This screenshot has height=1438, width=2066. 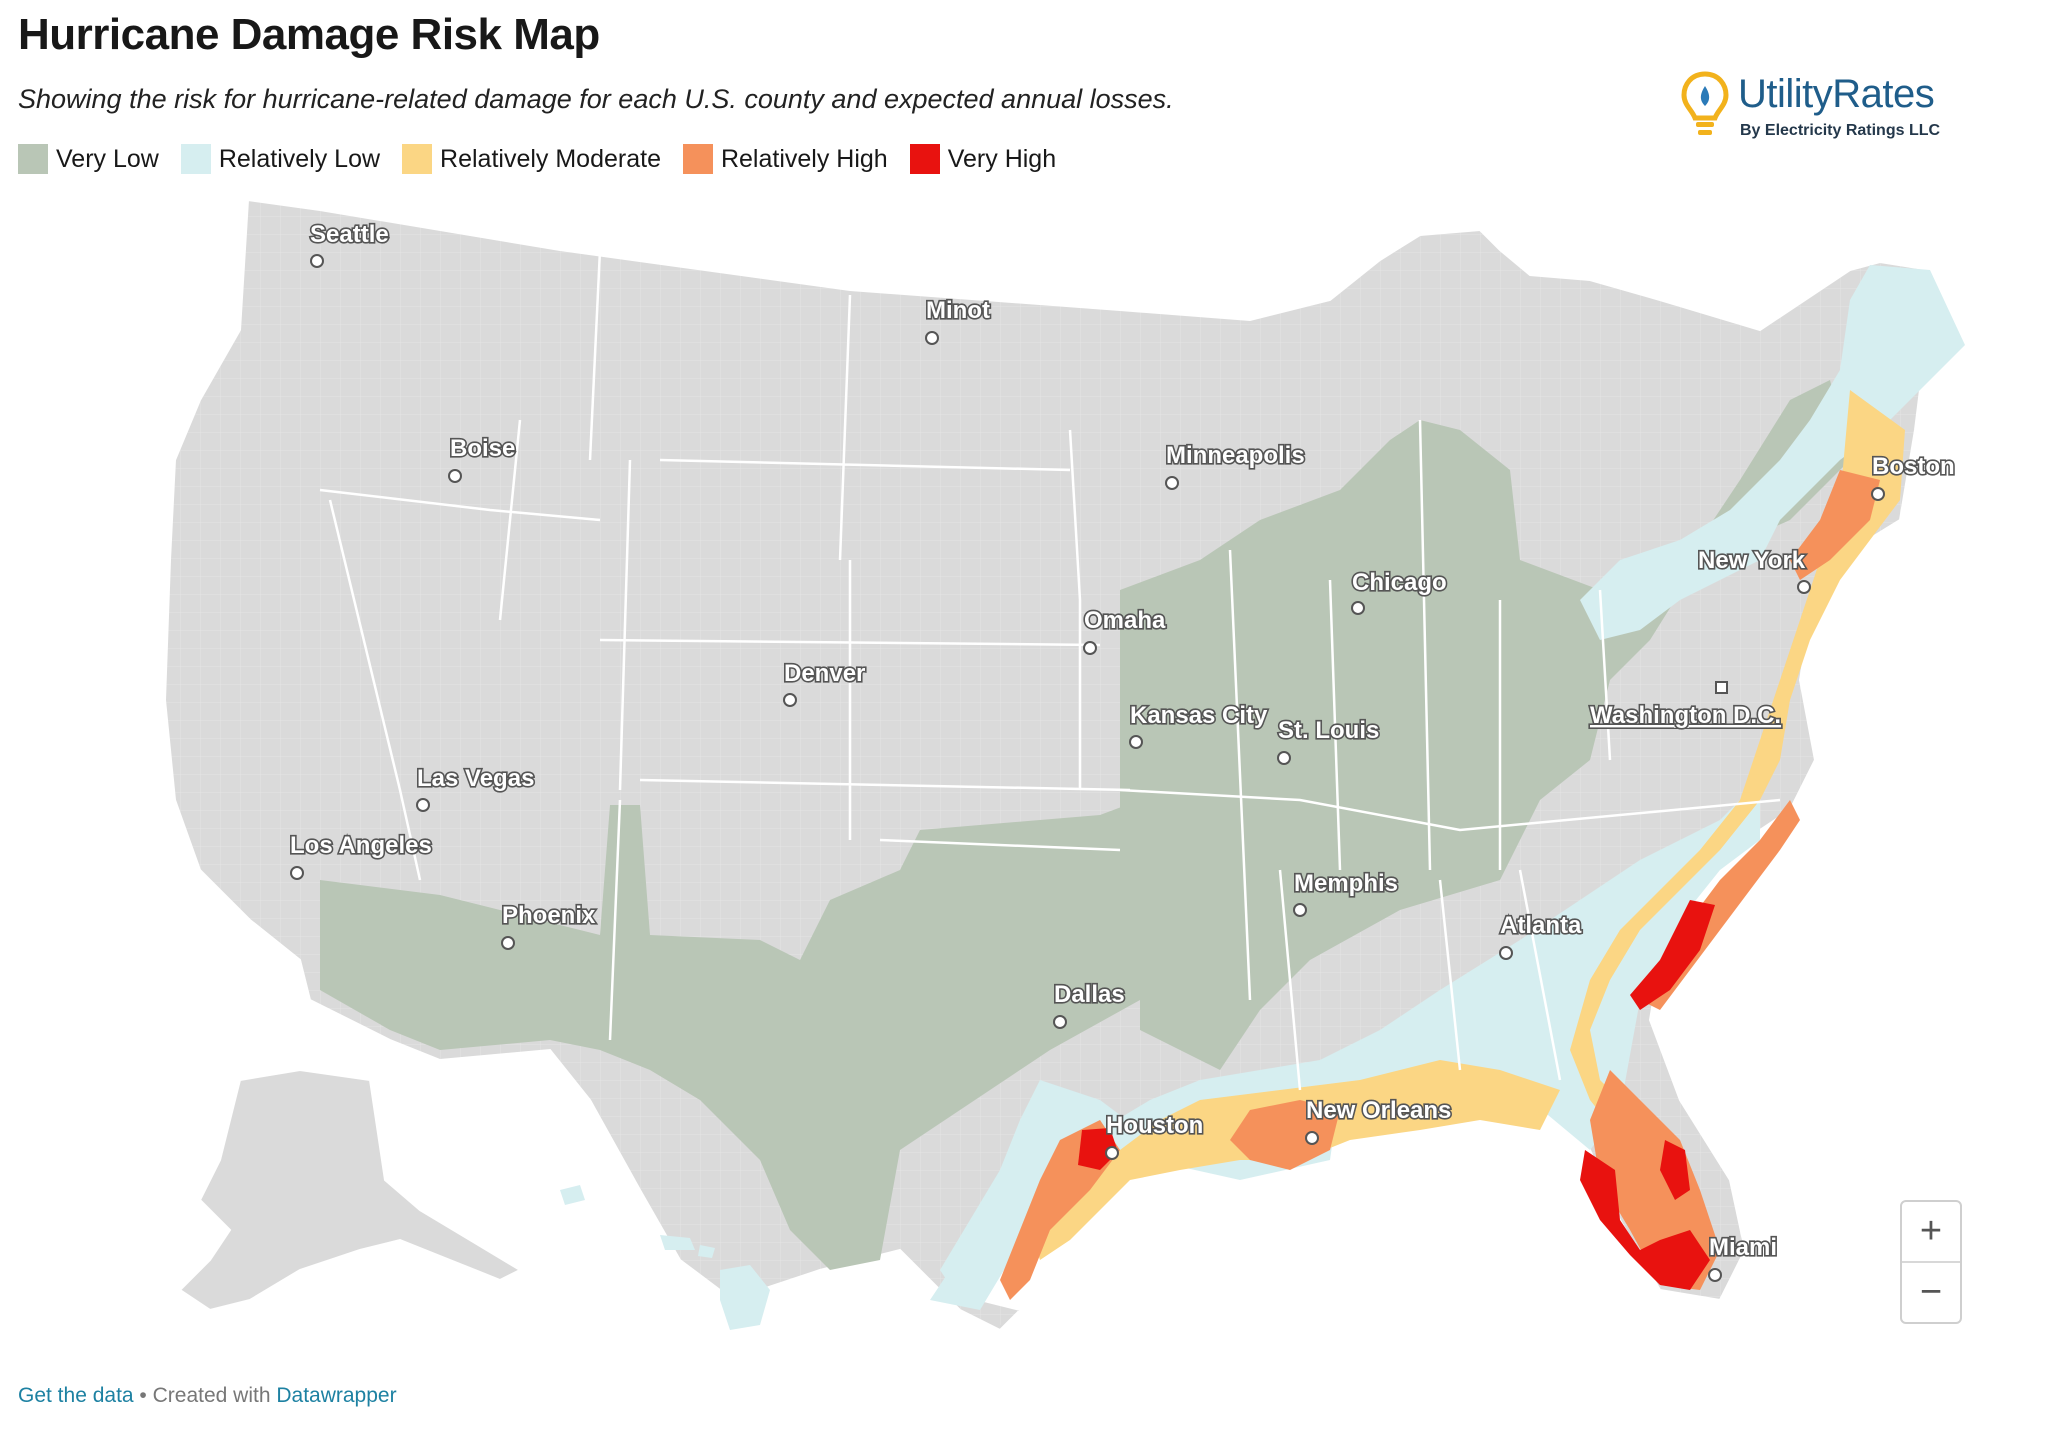 I want to click on city-label: New York, so click(x=1752, y=560).